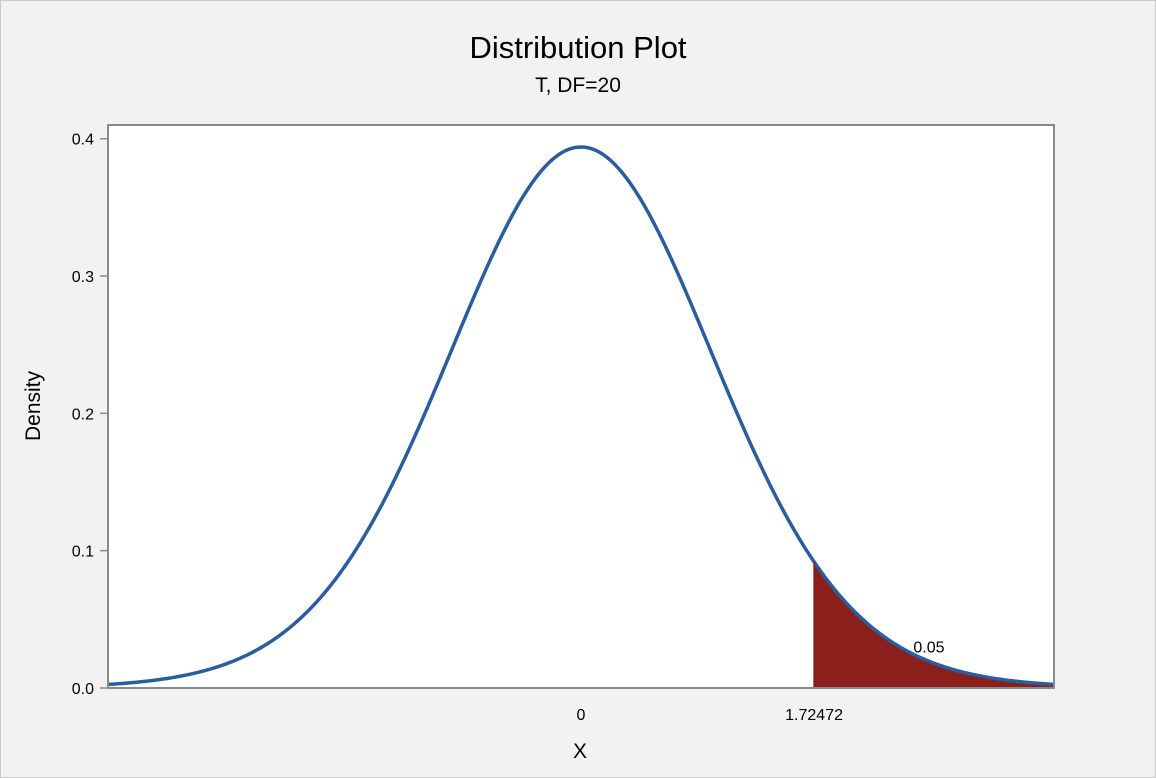  What do you see at coordinates (83, 140) in the screenshot?
I see `y-tick-label: 0.4` at bounding box center [83, 140].